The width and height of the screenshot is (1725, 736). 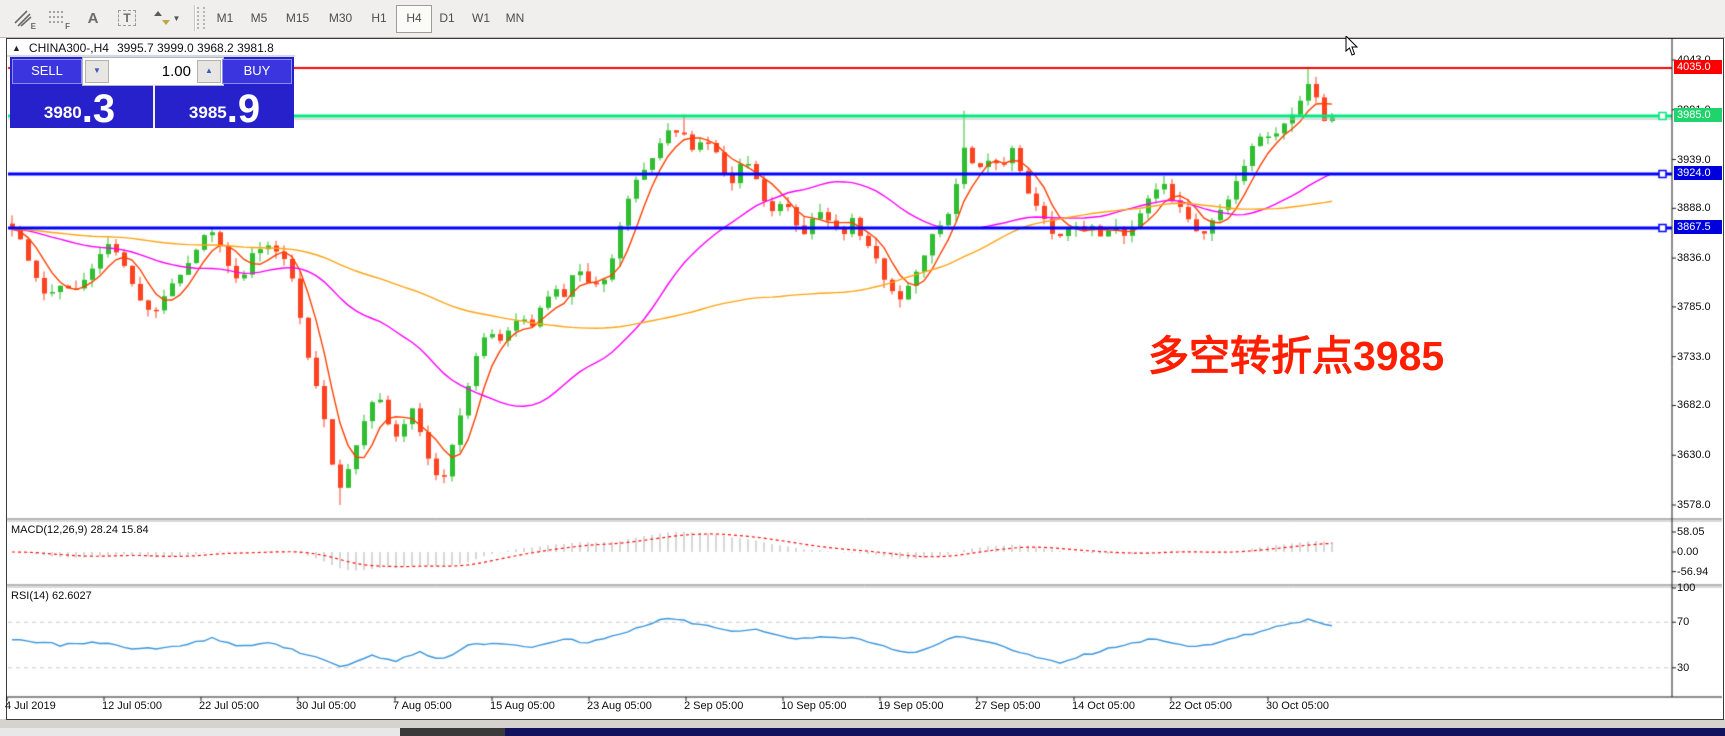 I want to click on price-level-badge: 3985.0, so click(x=1698, y=114).